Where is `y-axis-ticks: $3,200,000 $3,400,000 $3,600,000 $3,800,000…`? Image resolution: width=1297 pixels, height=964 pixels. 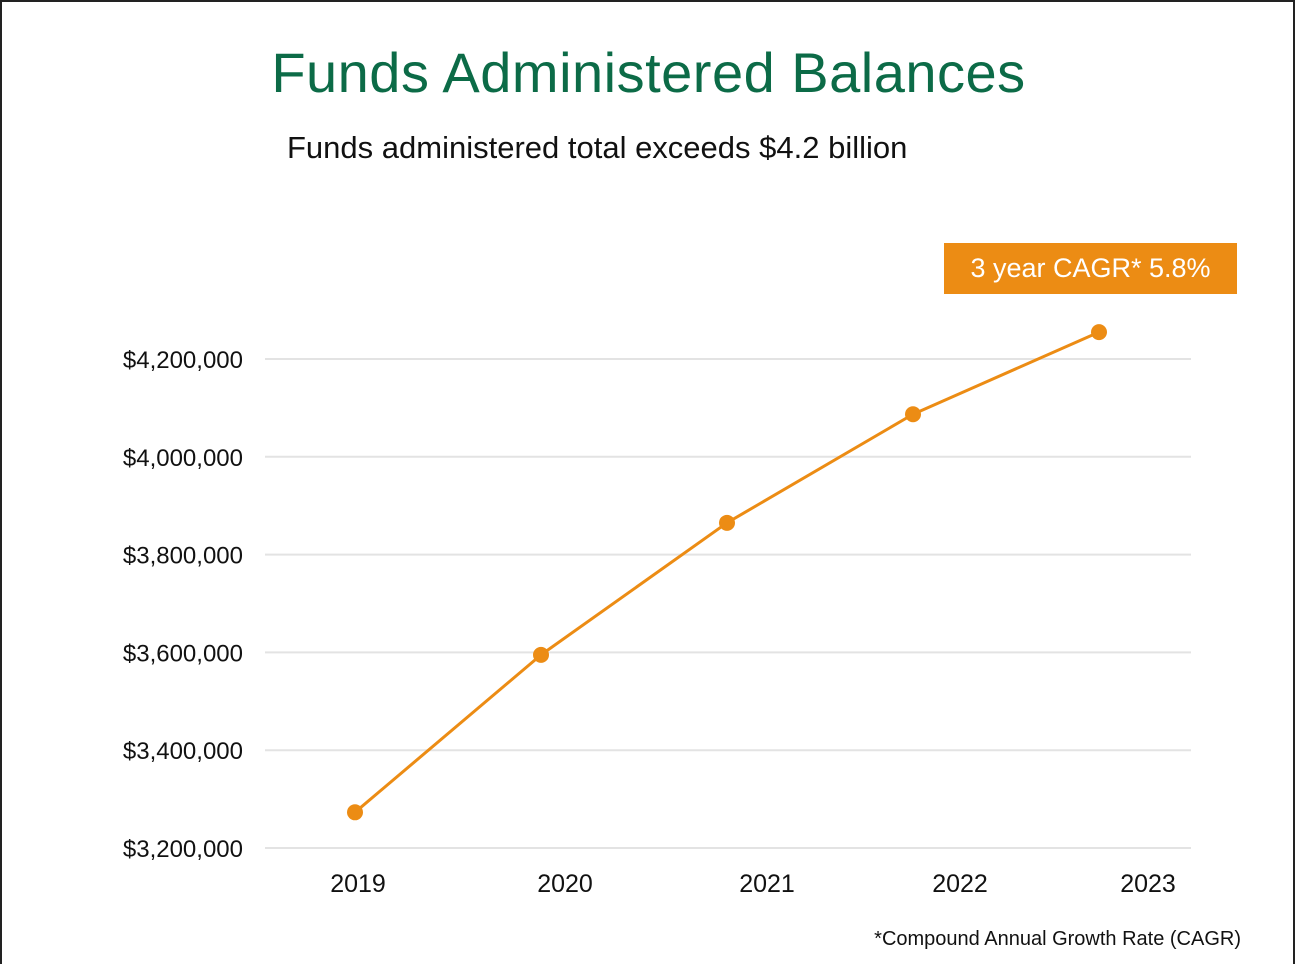
y-axis-ticks: $3,200,000 $3,400,000 $3,600,000 $3,800,000… is located at coordinates (183, 605).